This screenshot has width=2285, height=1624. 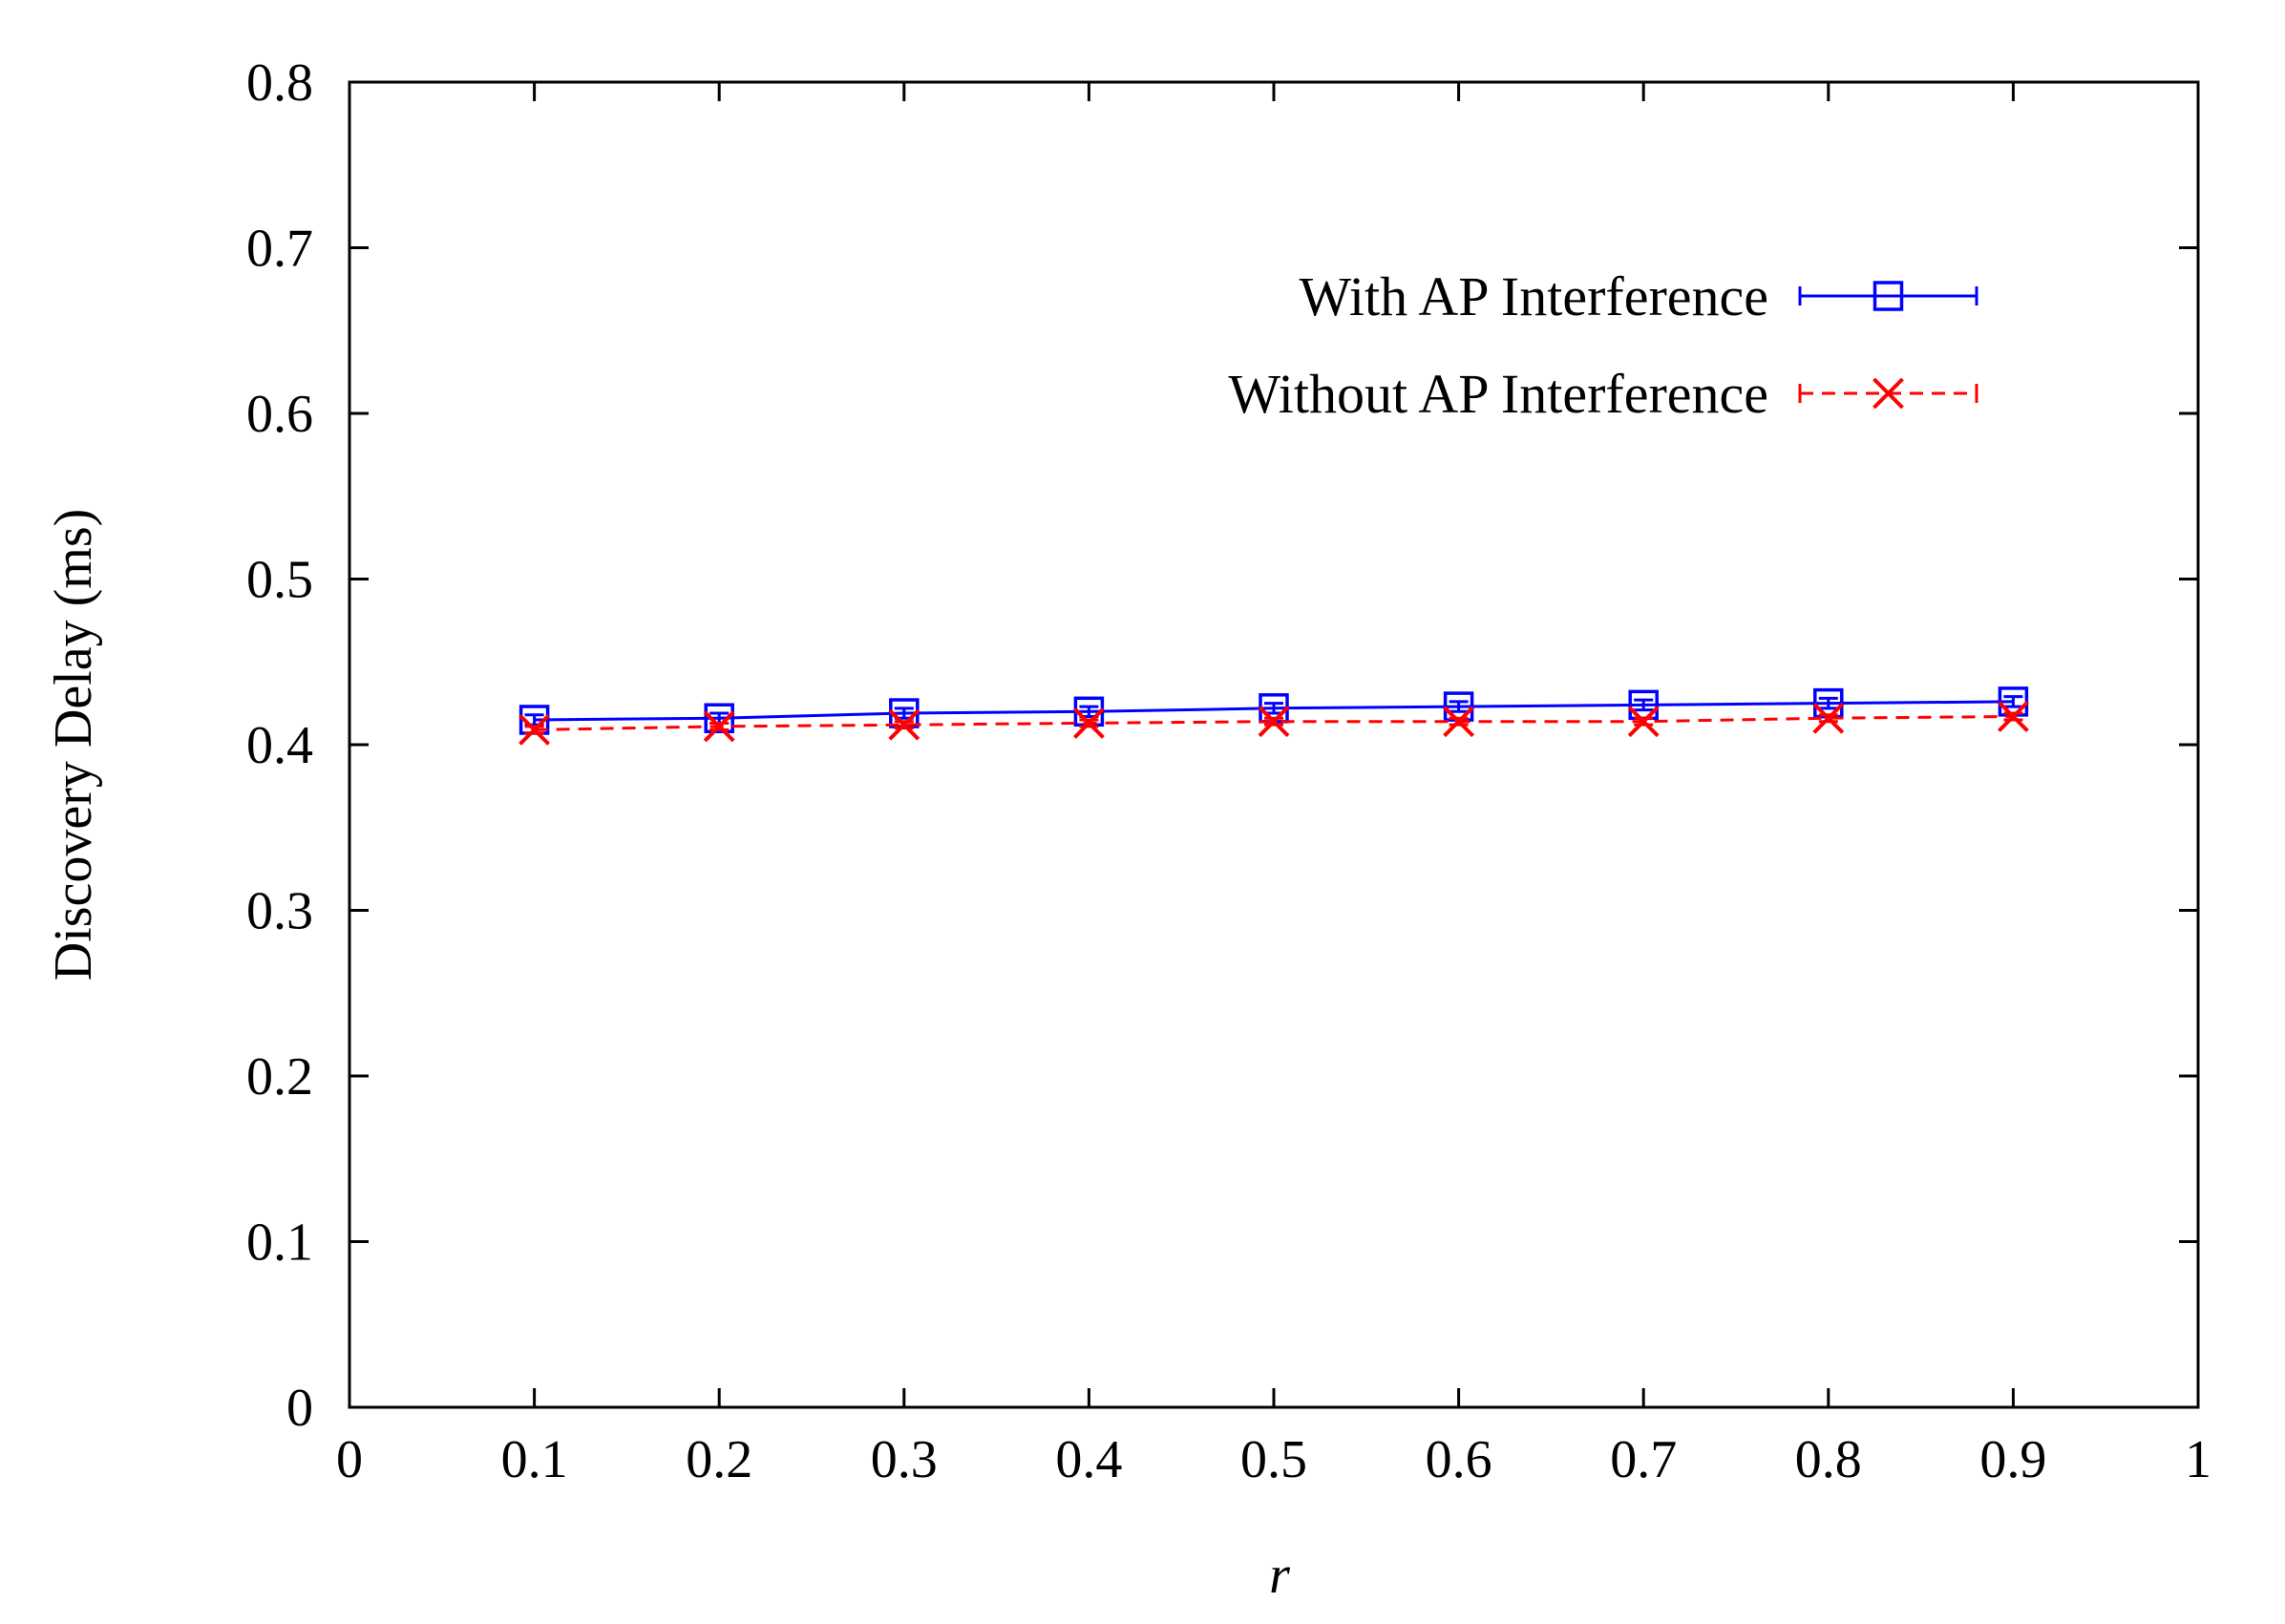 What do you see at coordinates (2012, 1459) in the screenshot?
I see `x-tick-label: 0.9` at bounding box center [2012, 1459].